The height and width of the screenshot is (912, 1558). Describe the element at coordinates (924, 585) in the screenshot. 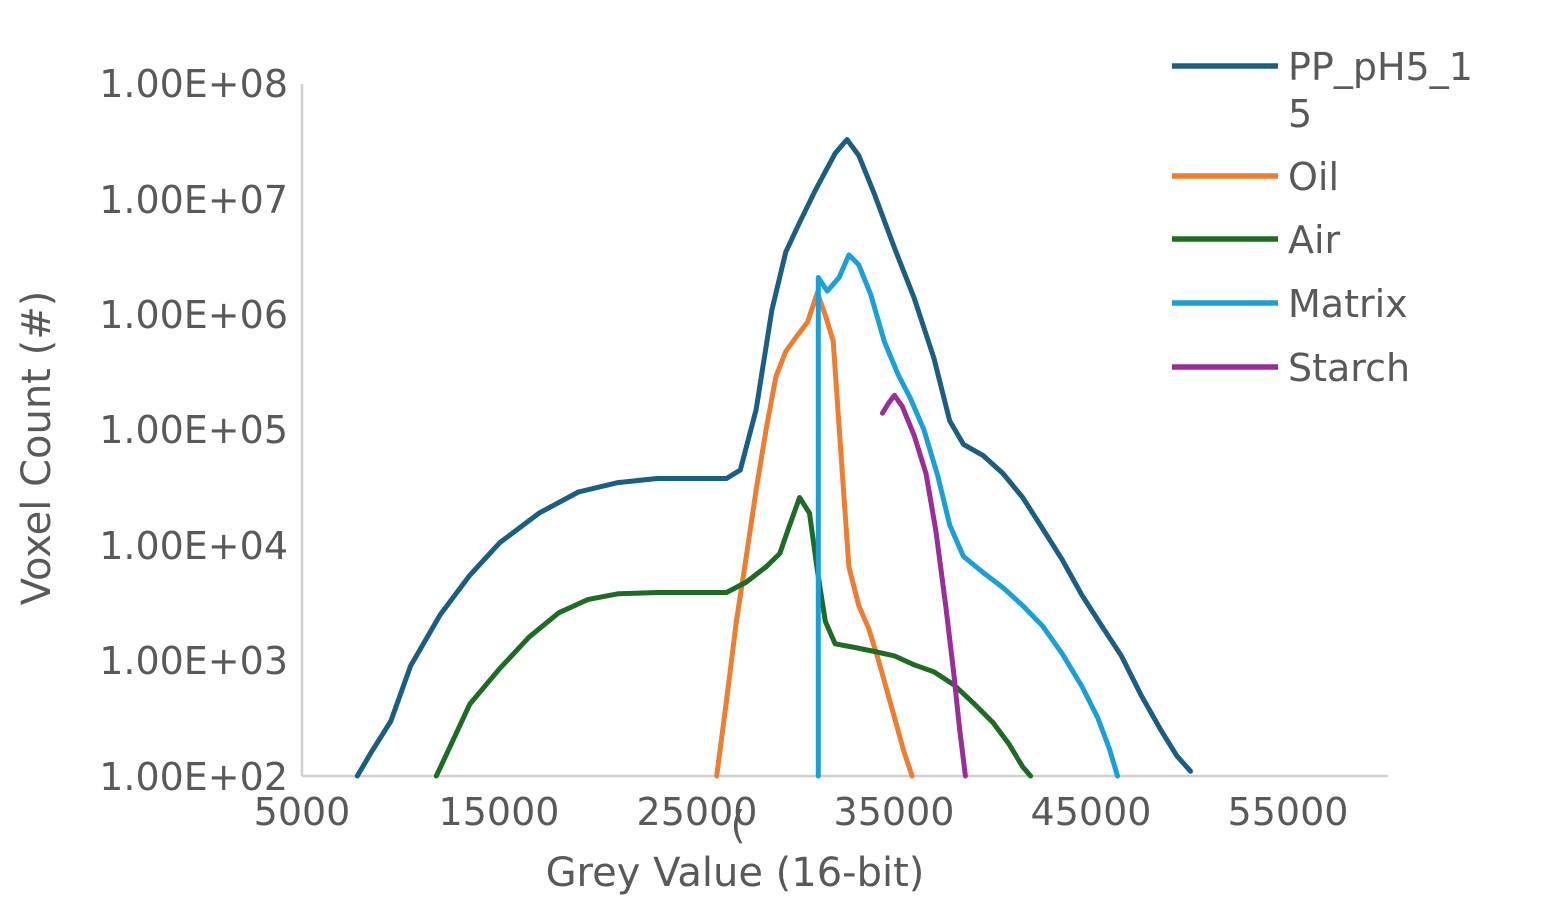

I see `series-line-starch` at that location.